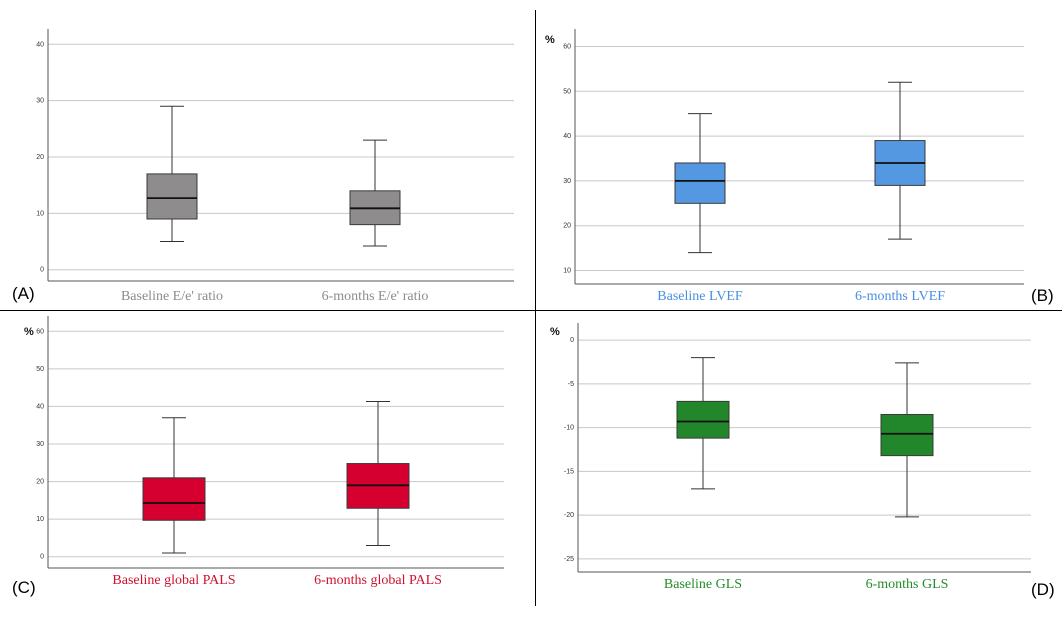  I want to click on y-tick-label-d: -25, so click(569, 559).